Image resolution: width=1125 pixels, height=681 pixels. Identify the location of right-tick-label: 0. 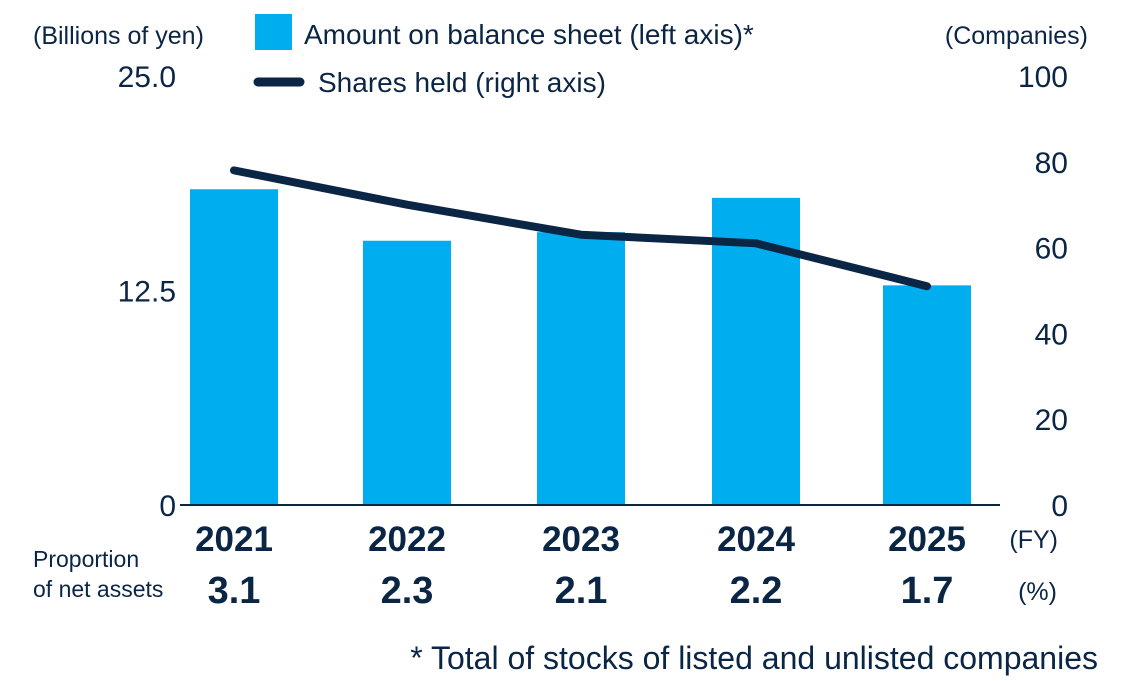
(1059, 506).